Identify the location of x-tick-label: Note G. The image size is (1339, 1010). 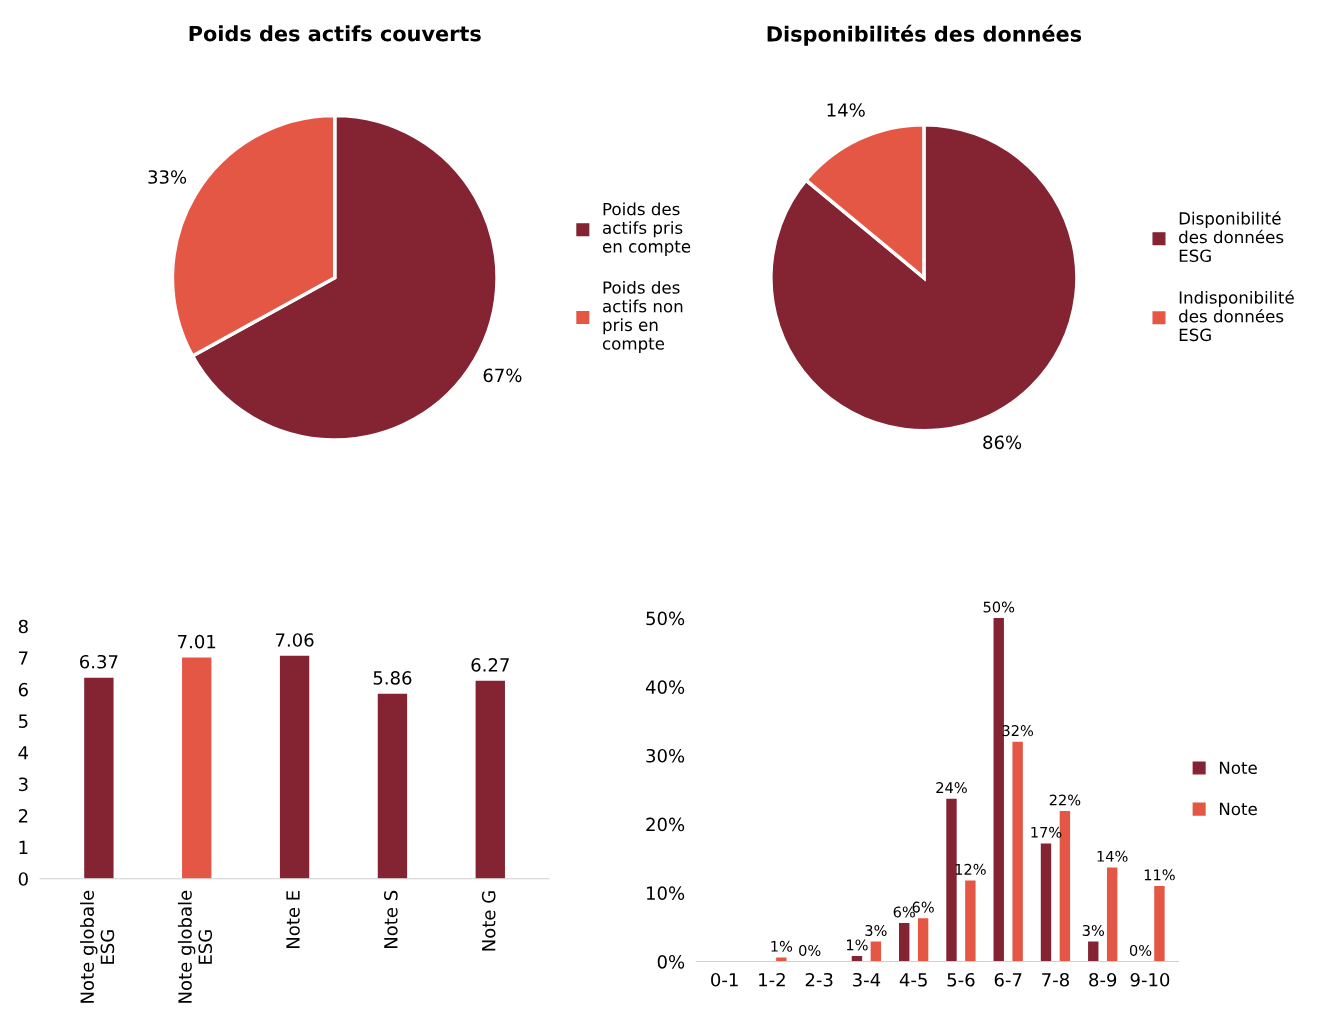
(488, 921).